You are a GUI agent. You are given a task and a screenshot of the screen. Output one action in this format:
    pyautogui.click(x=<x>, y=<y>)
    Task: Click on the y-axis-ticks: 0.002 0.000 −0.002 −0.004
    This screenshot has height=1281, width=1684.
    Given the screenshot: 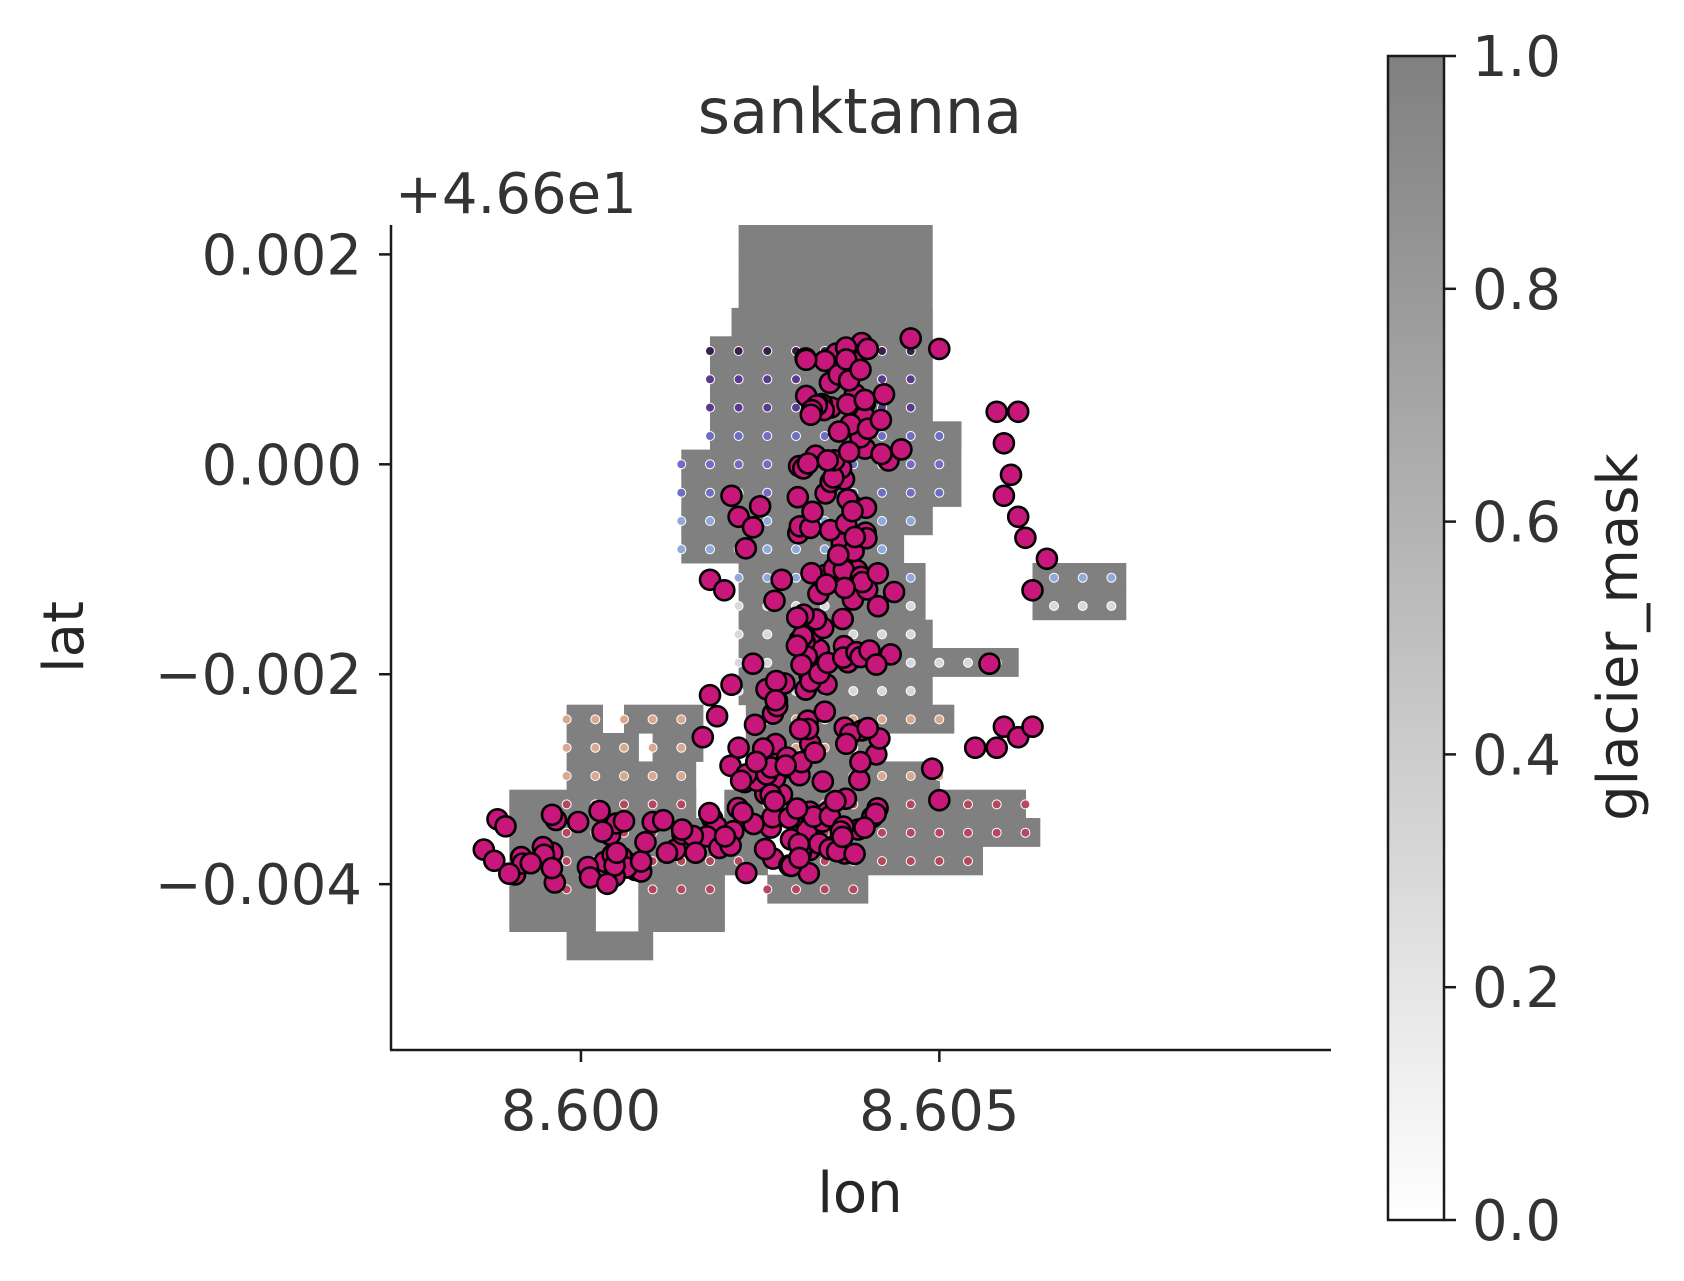 What is the action you would take?
    pyautogui.click(x=273, y=570)
    